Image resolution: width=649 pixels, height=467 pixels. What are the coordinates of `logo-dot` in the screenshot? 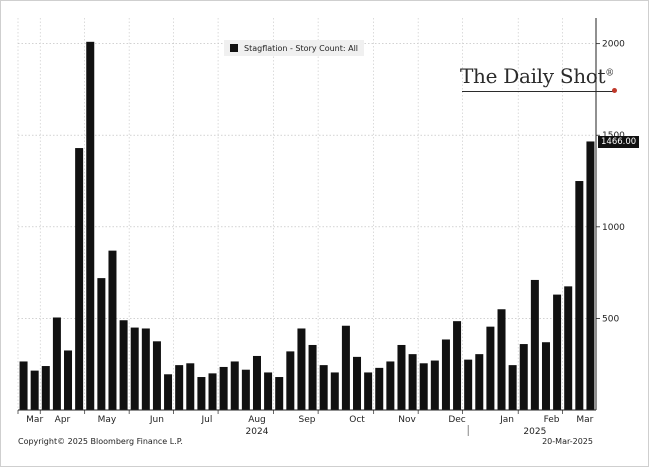 It's located at (614, 90).